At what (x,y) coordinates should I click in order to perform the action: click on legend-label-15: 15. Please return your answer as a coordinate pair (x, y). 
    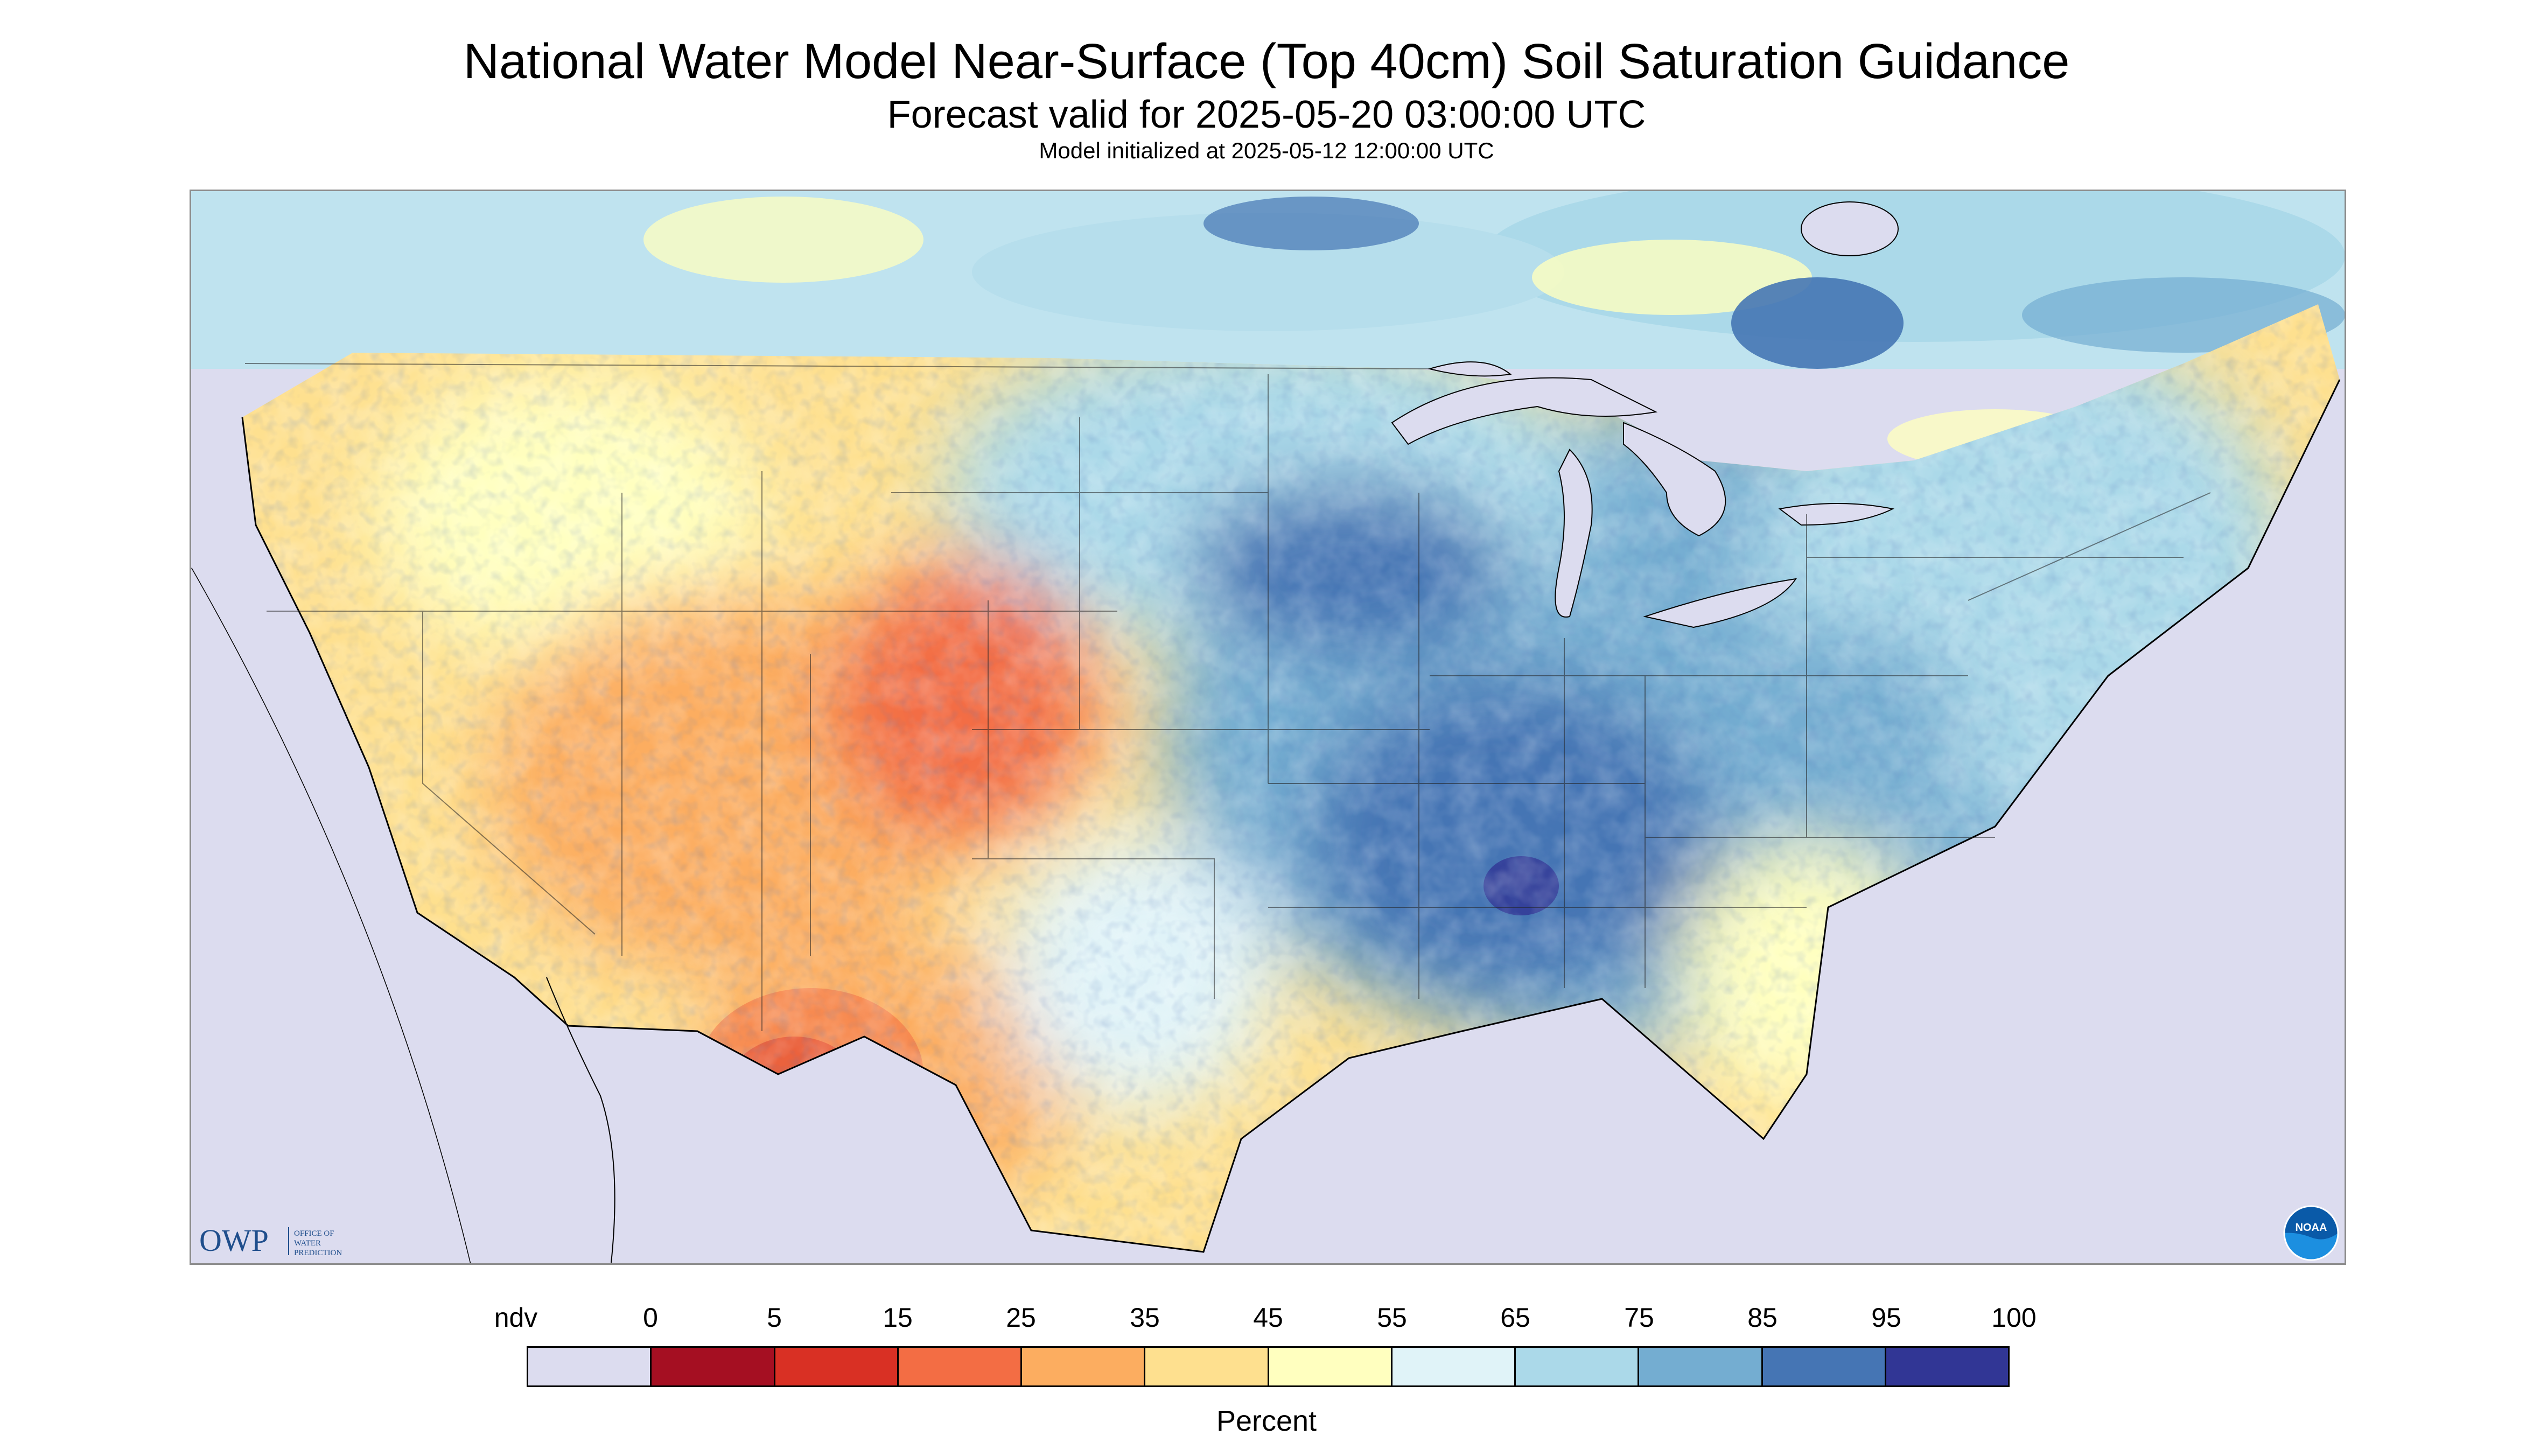
    Looking at the image, I should click on (898, 1318).